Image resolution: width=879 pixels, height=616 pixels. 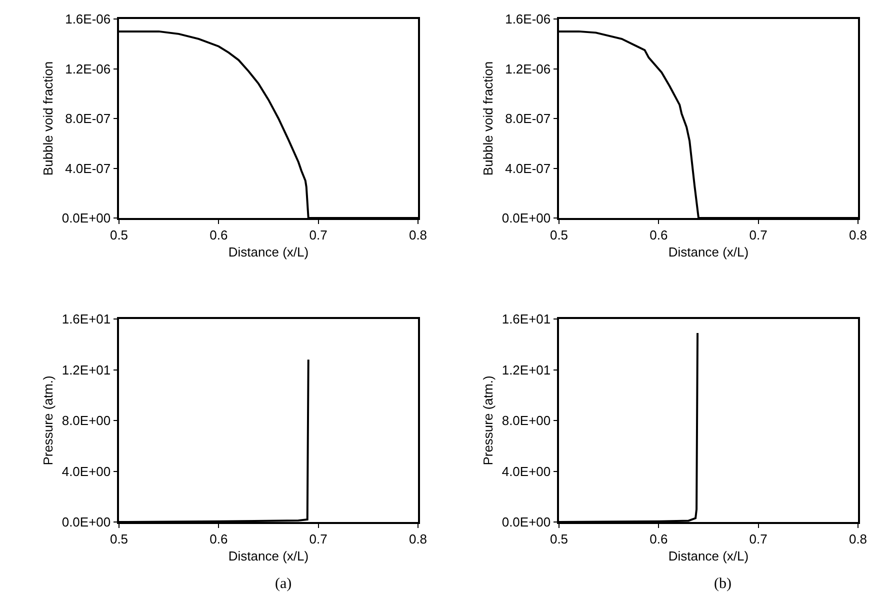 What do you see at coordinates (283, 584) in the screenshot?
I see `text: (a)` at bounding box center [283, 584].